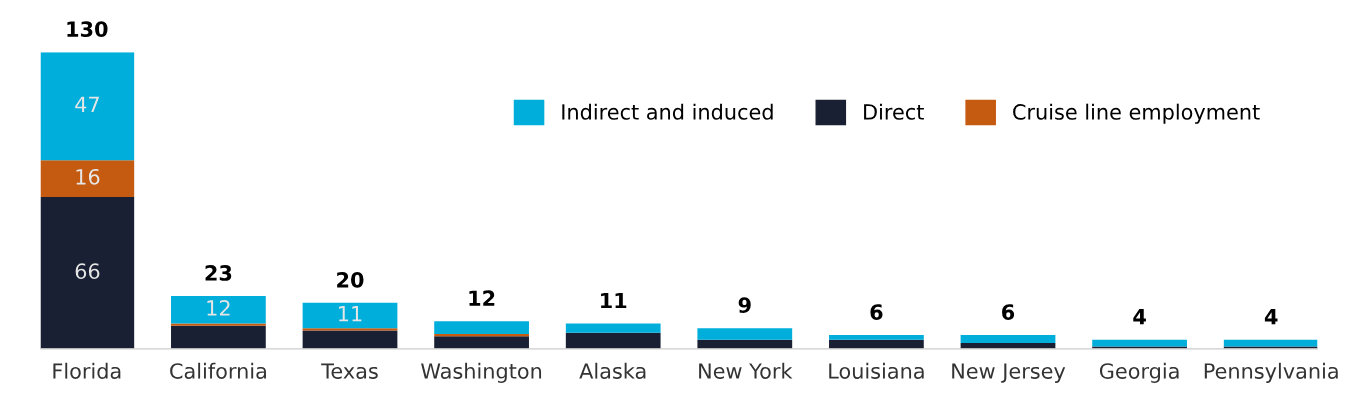  What do you see at coordinates (1136, 113) in the screenshot?
I see `legend-label: Cruise line employment` at bounding box center [1136, 113].